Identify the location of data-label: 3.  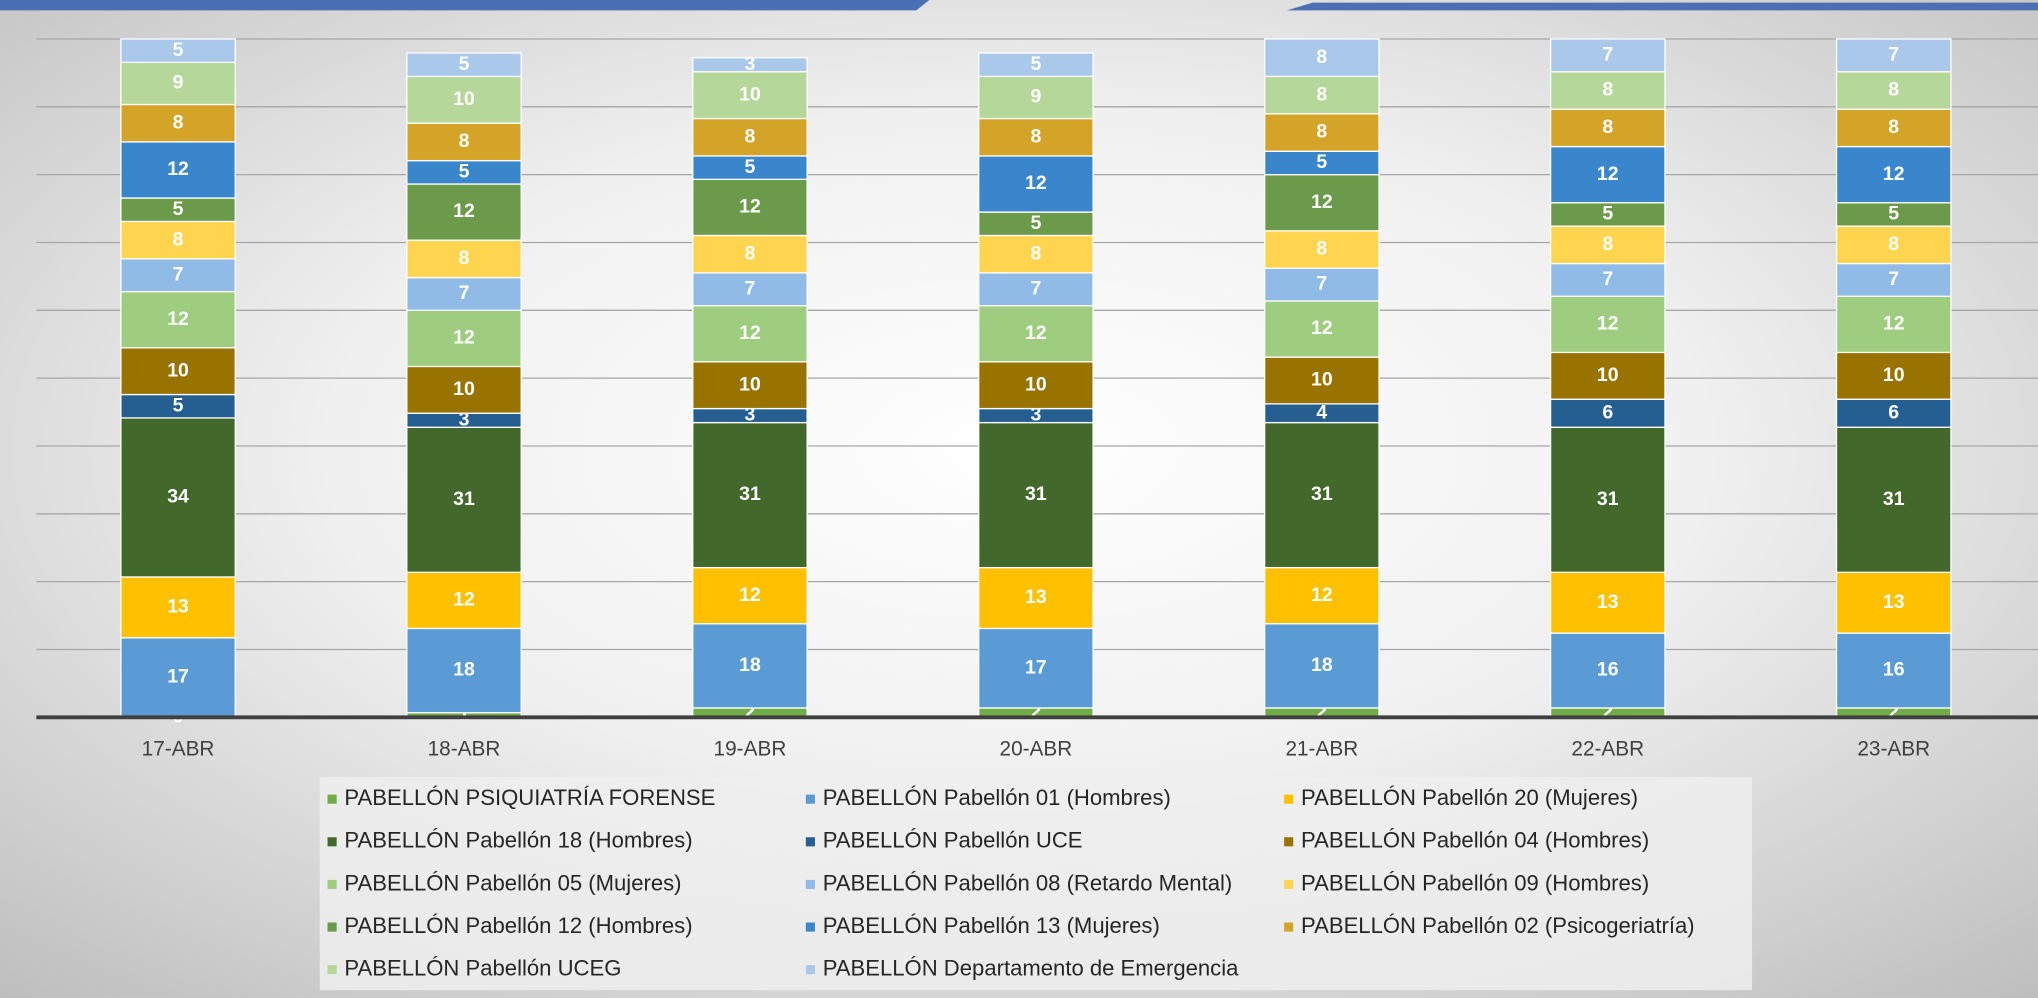
(750, 415).